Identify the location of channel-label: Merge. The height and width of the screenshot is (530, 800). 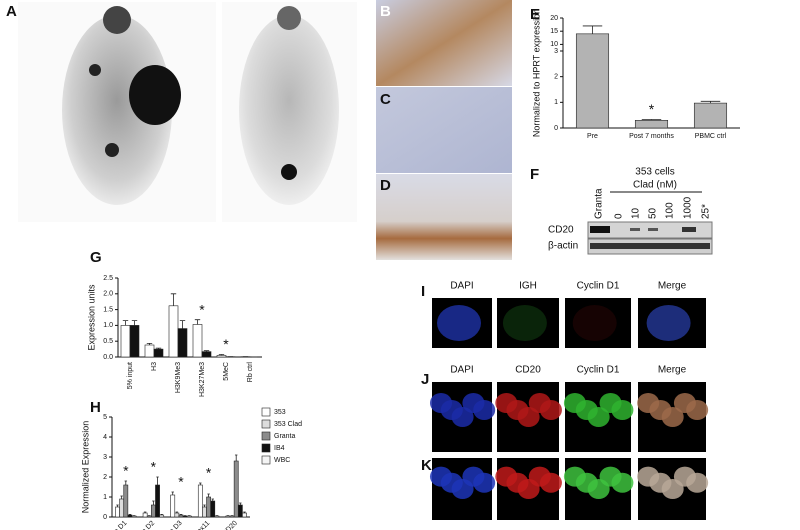
(672, 286).